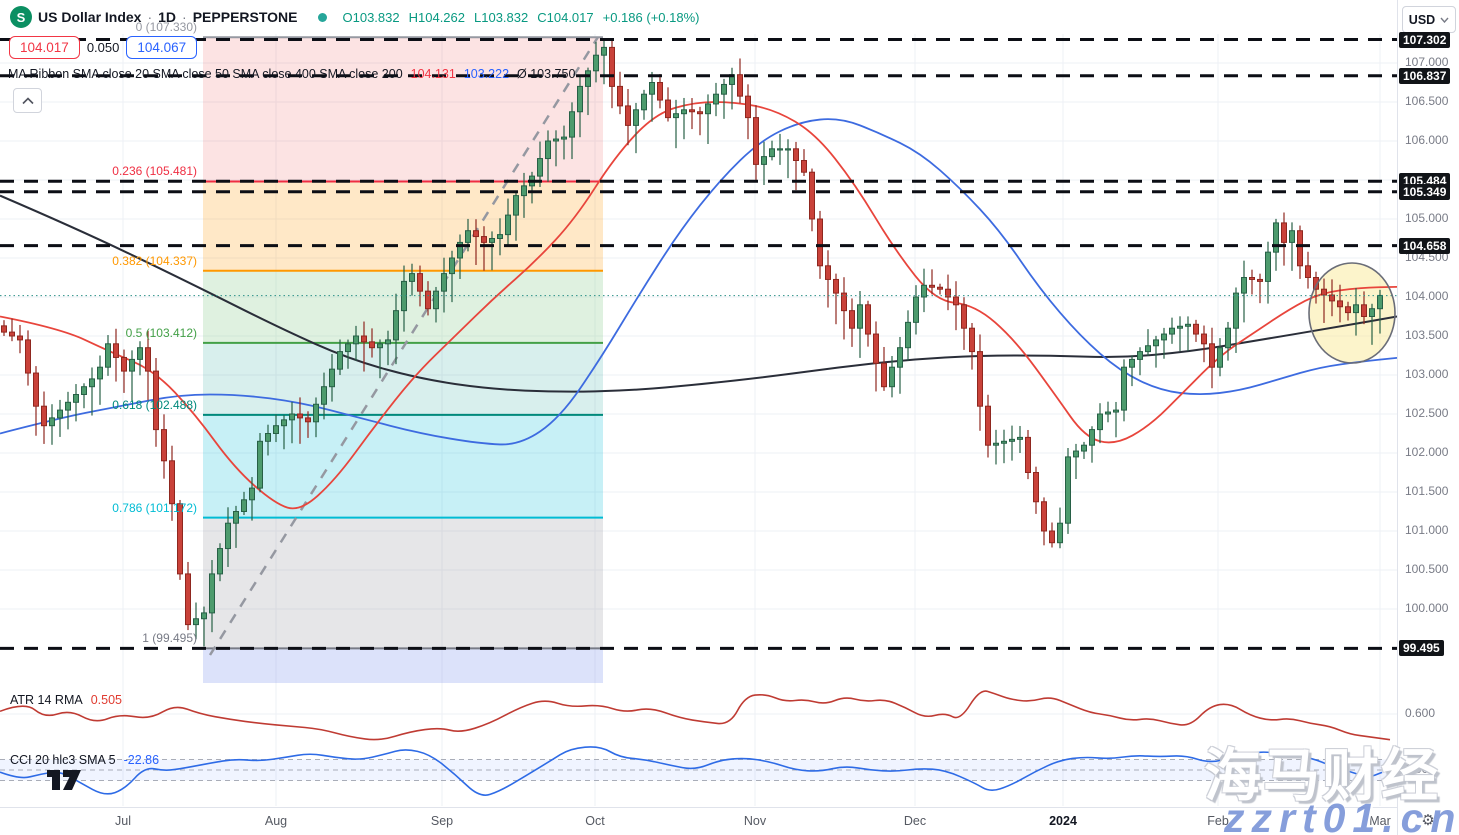 This screenshot has width=1459, height=835. I want to click on cci-pane, so click(698, 771).